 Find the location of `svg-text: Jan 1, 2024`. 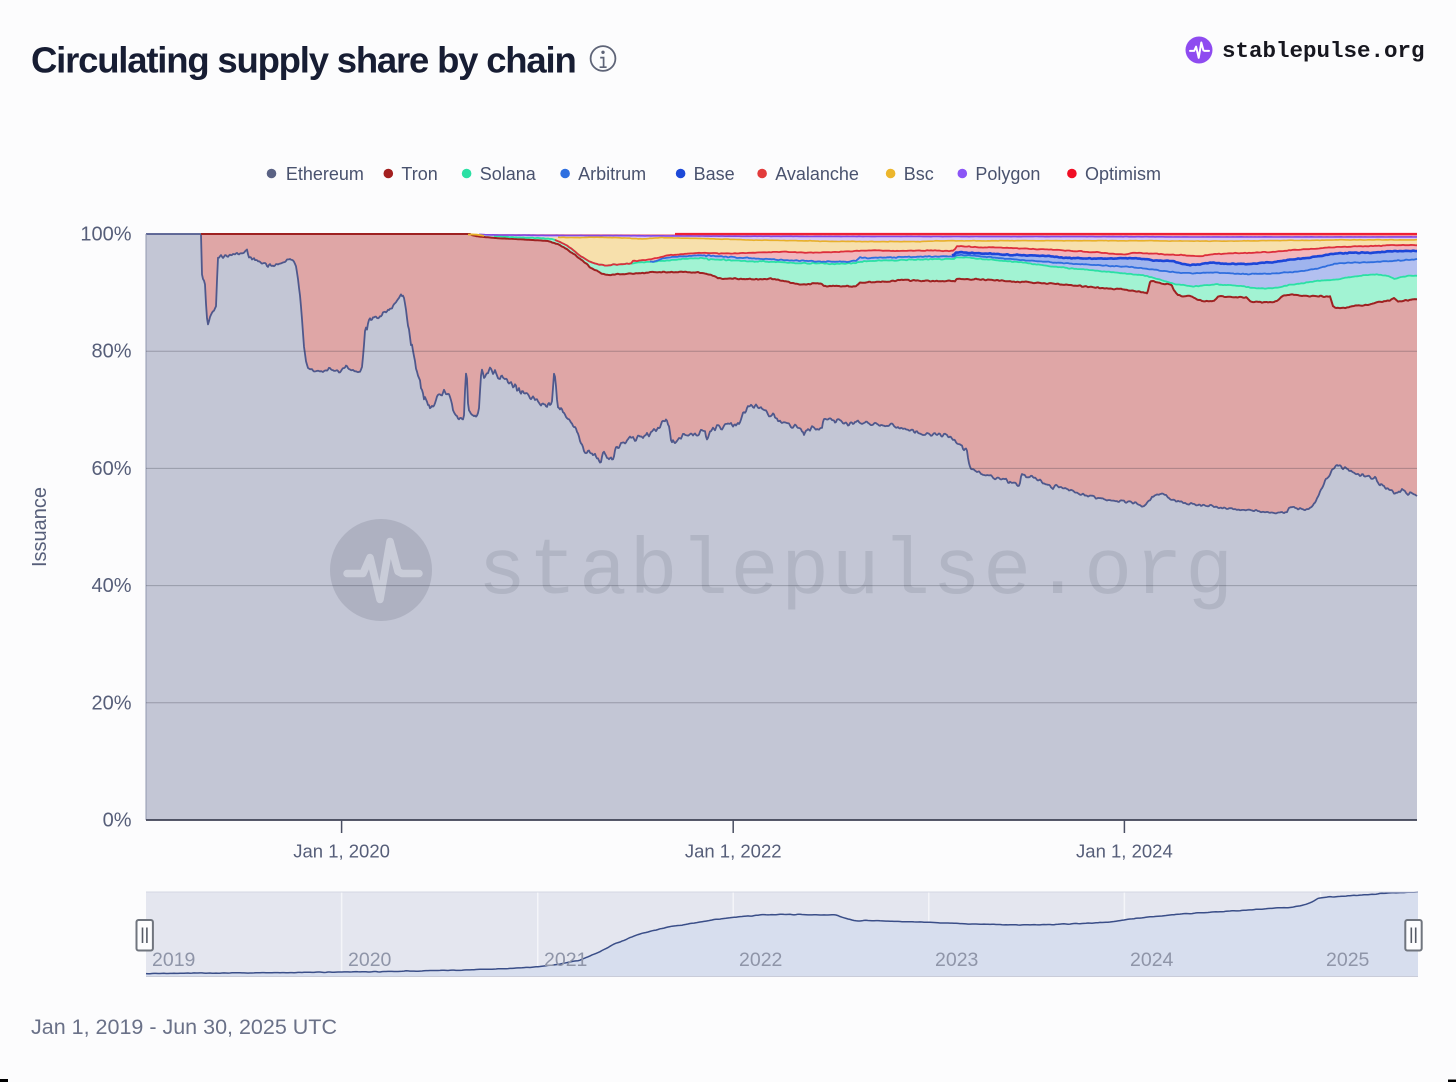

svg-text: Jan 1, 2024 is located at coordinates (1124, 851).